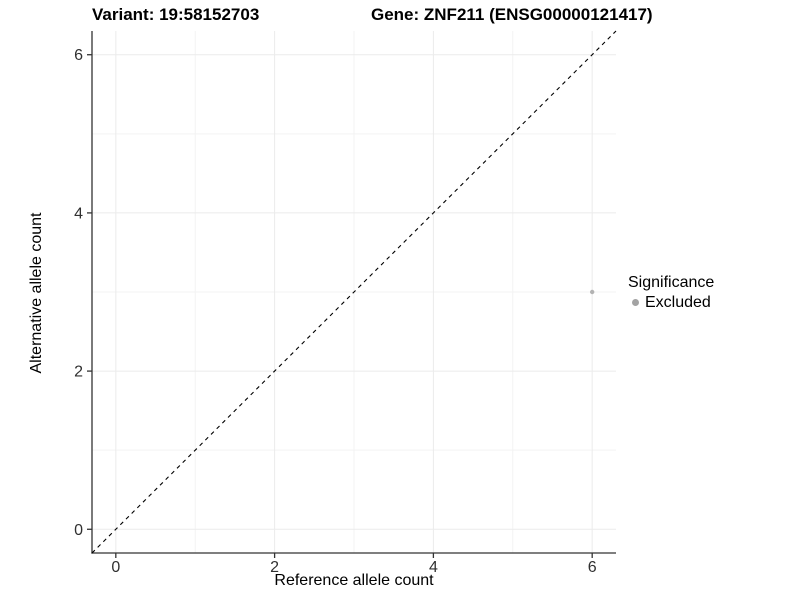  Describe the element at coordinates (635, 302) in the screenshot. I see `legend-point-icon` at that location.